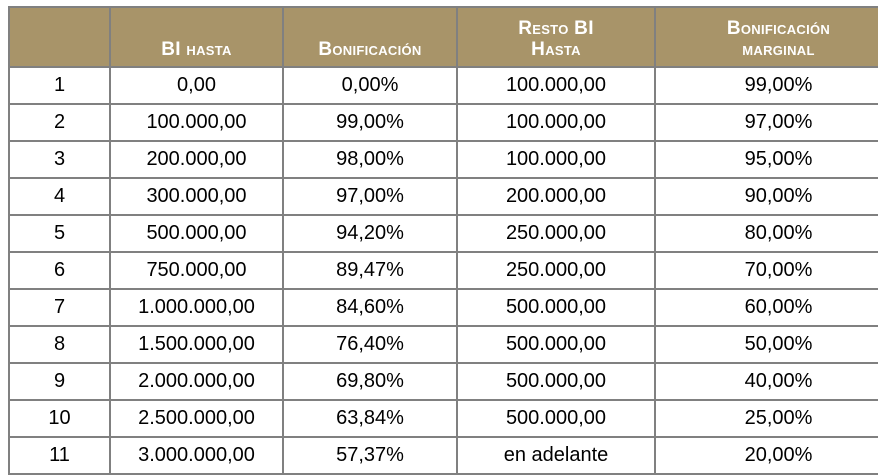 The width and height of the screenshot is (878, 476). What do you see at coordinates (196, 37) in the screenshot?
I see `column-header-bi-hasta: BI hasta` at bounding box center [196, 37].